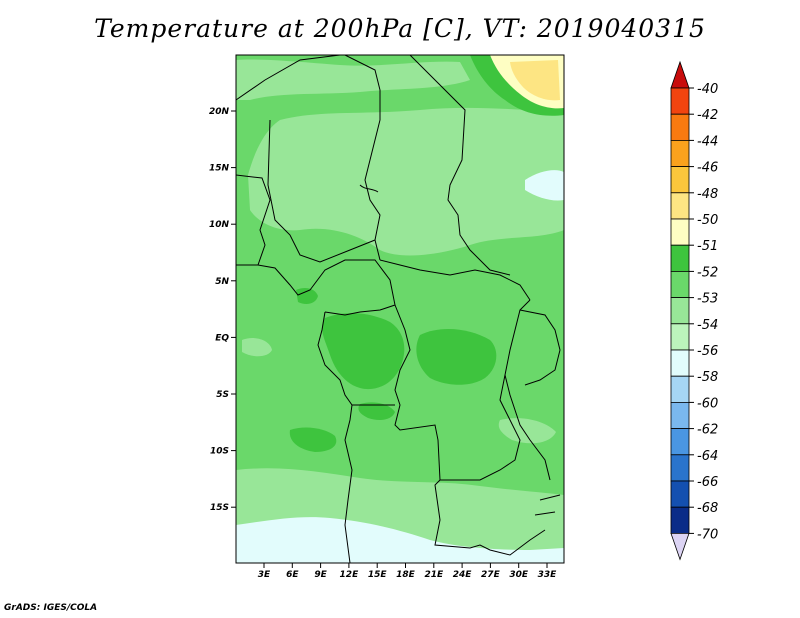 This screenshot has height=618, width=800. I want to click on lon-tick-label: 18E, so click(406, 575).